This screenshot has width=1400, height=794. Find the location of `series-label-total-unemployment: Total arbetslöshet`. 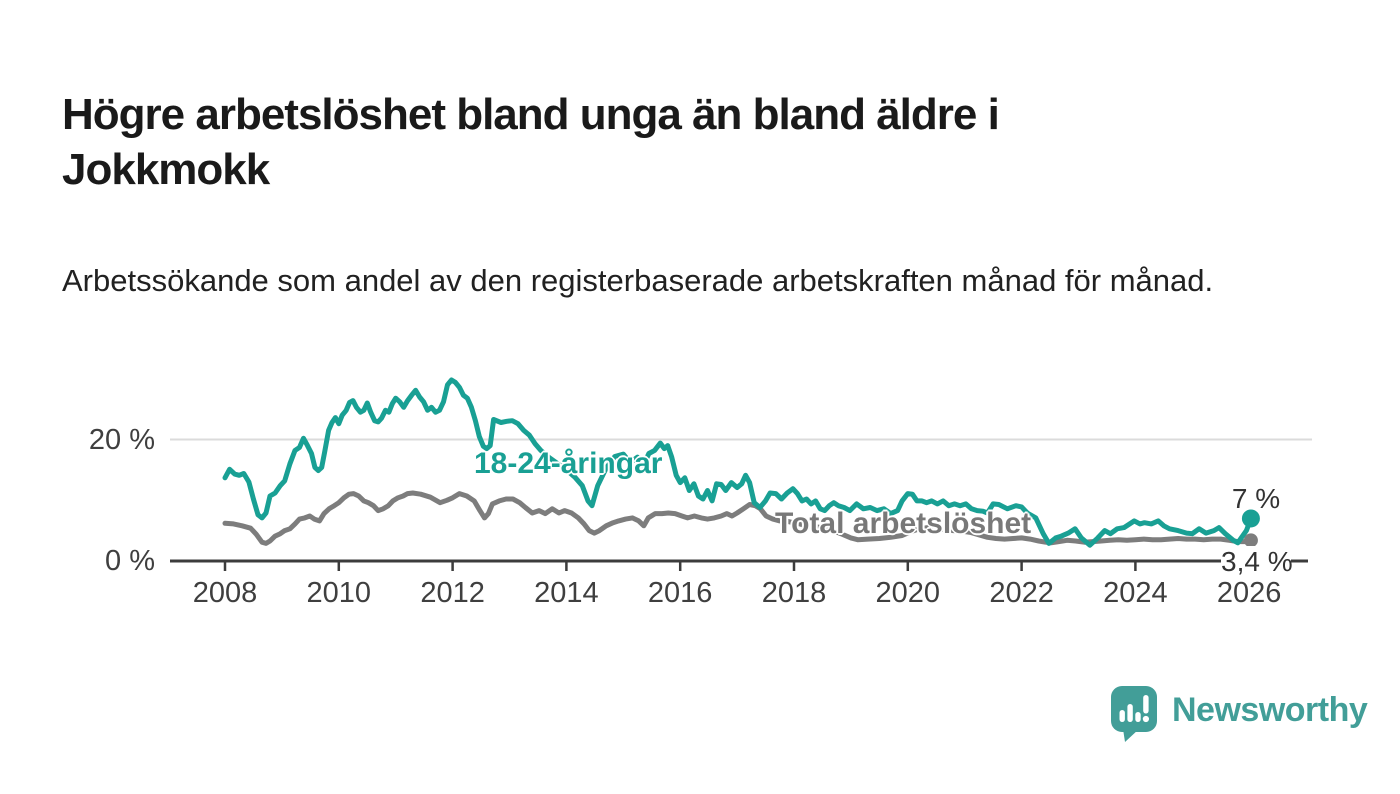

series-label-total-unemployment: Total arbetslöshet is located at coordinates (903, 523).